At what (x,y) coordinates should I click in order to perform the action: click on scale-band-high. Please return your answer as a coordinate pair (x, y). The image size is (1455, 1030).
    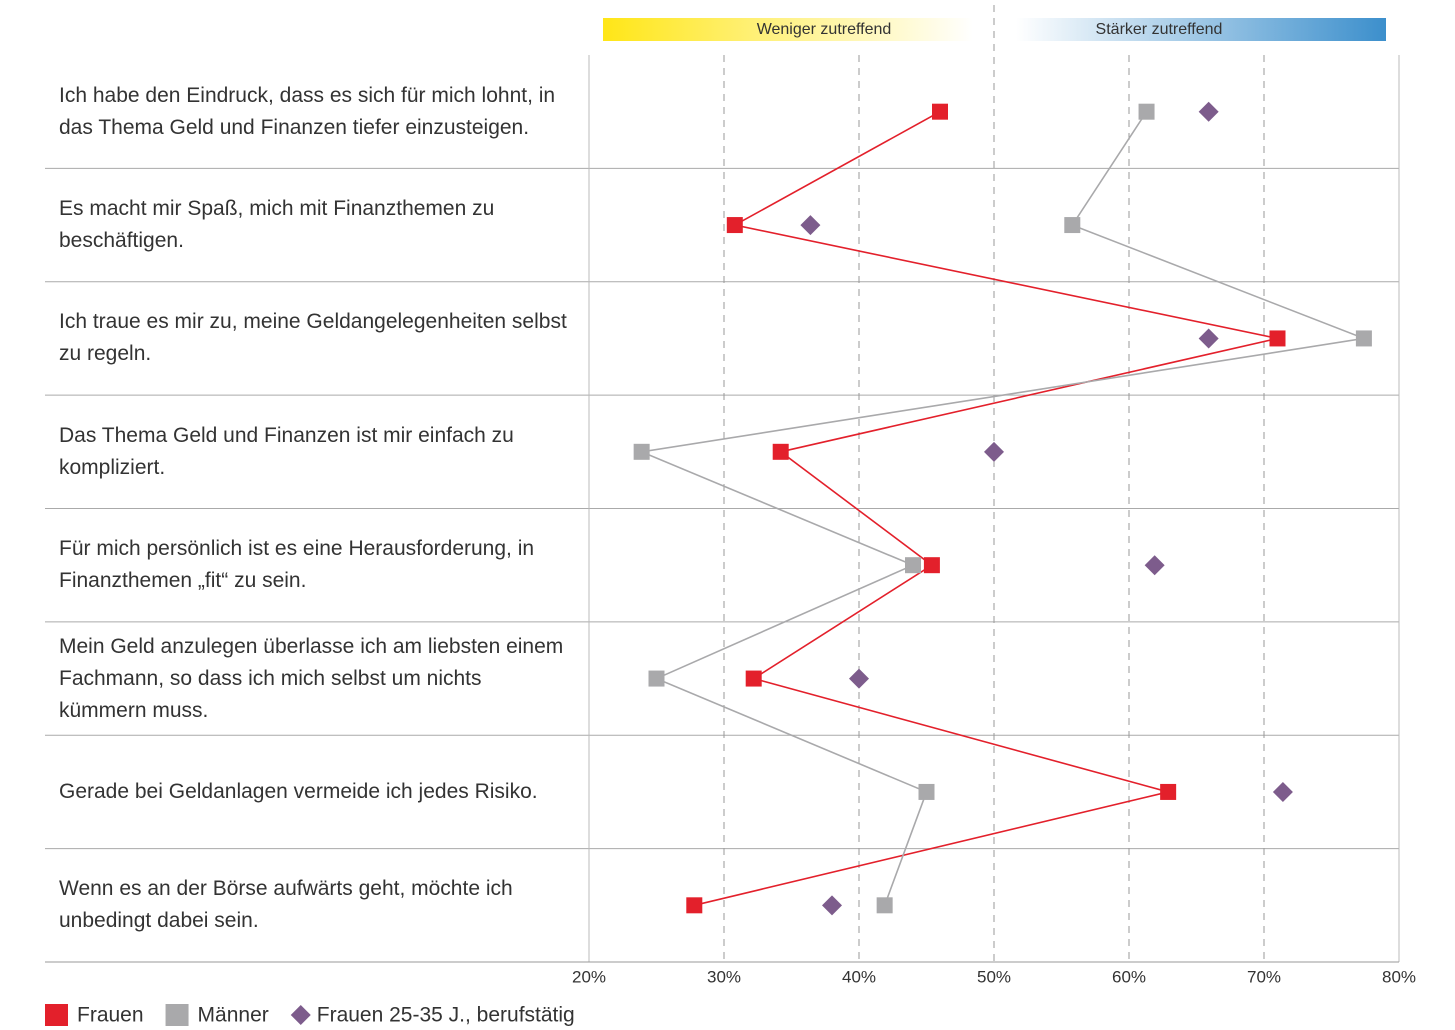
    Looking at the image, I should click on (1201, 29).